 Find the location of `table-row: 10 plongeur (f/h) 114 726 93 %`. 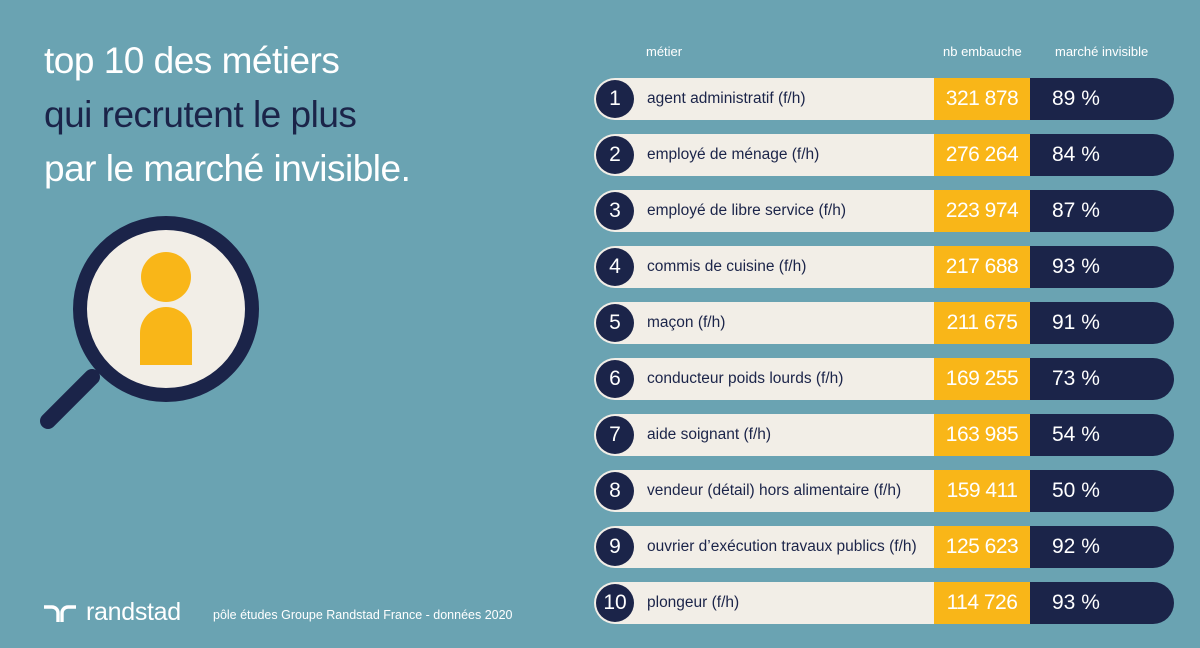

table-row: 10 plongeur (f/h) 114 726 93 % is located at coordinates (884, 603).